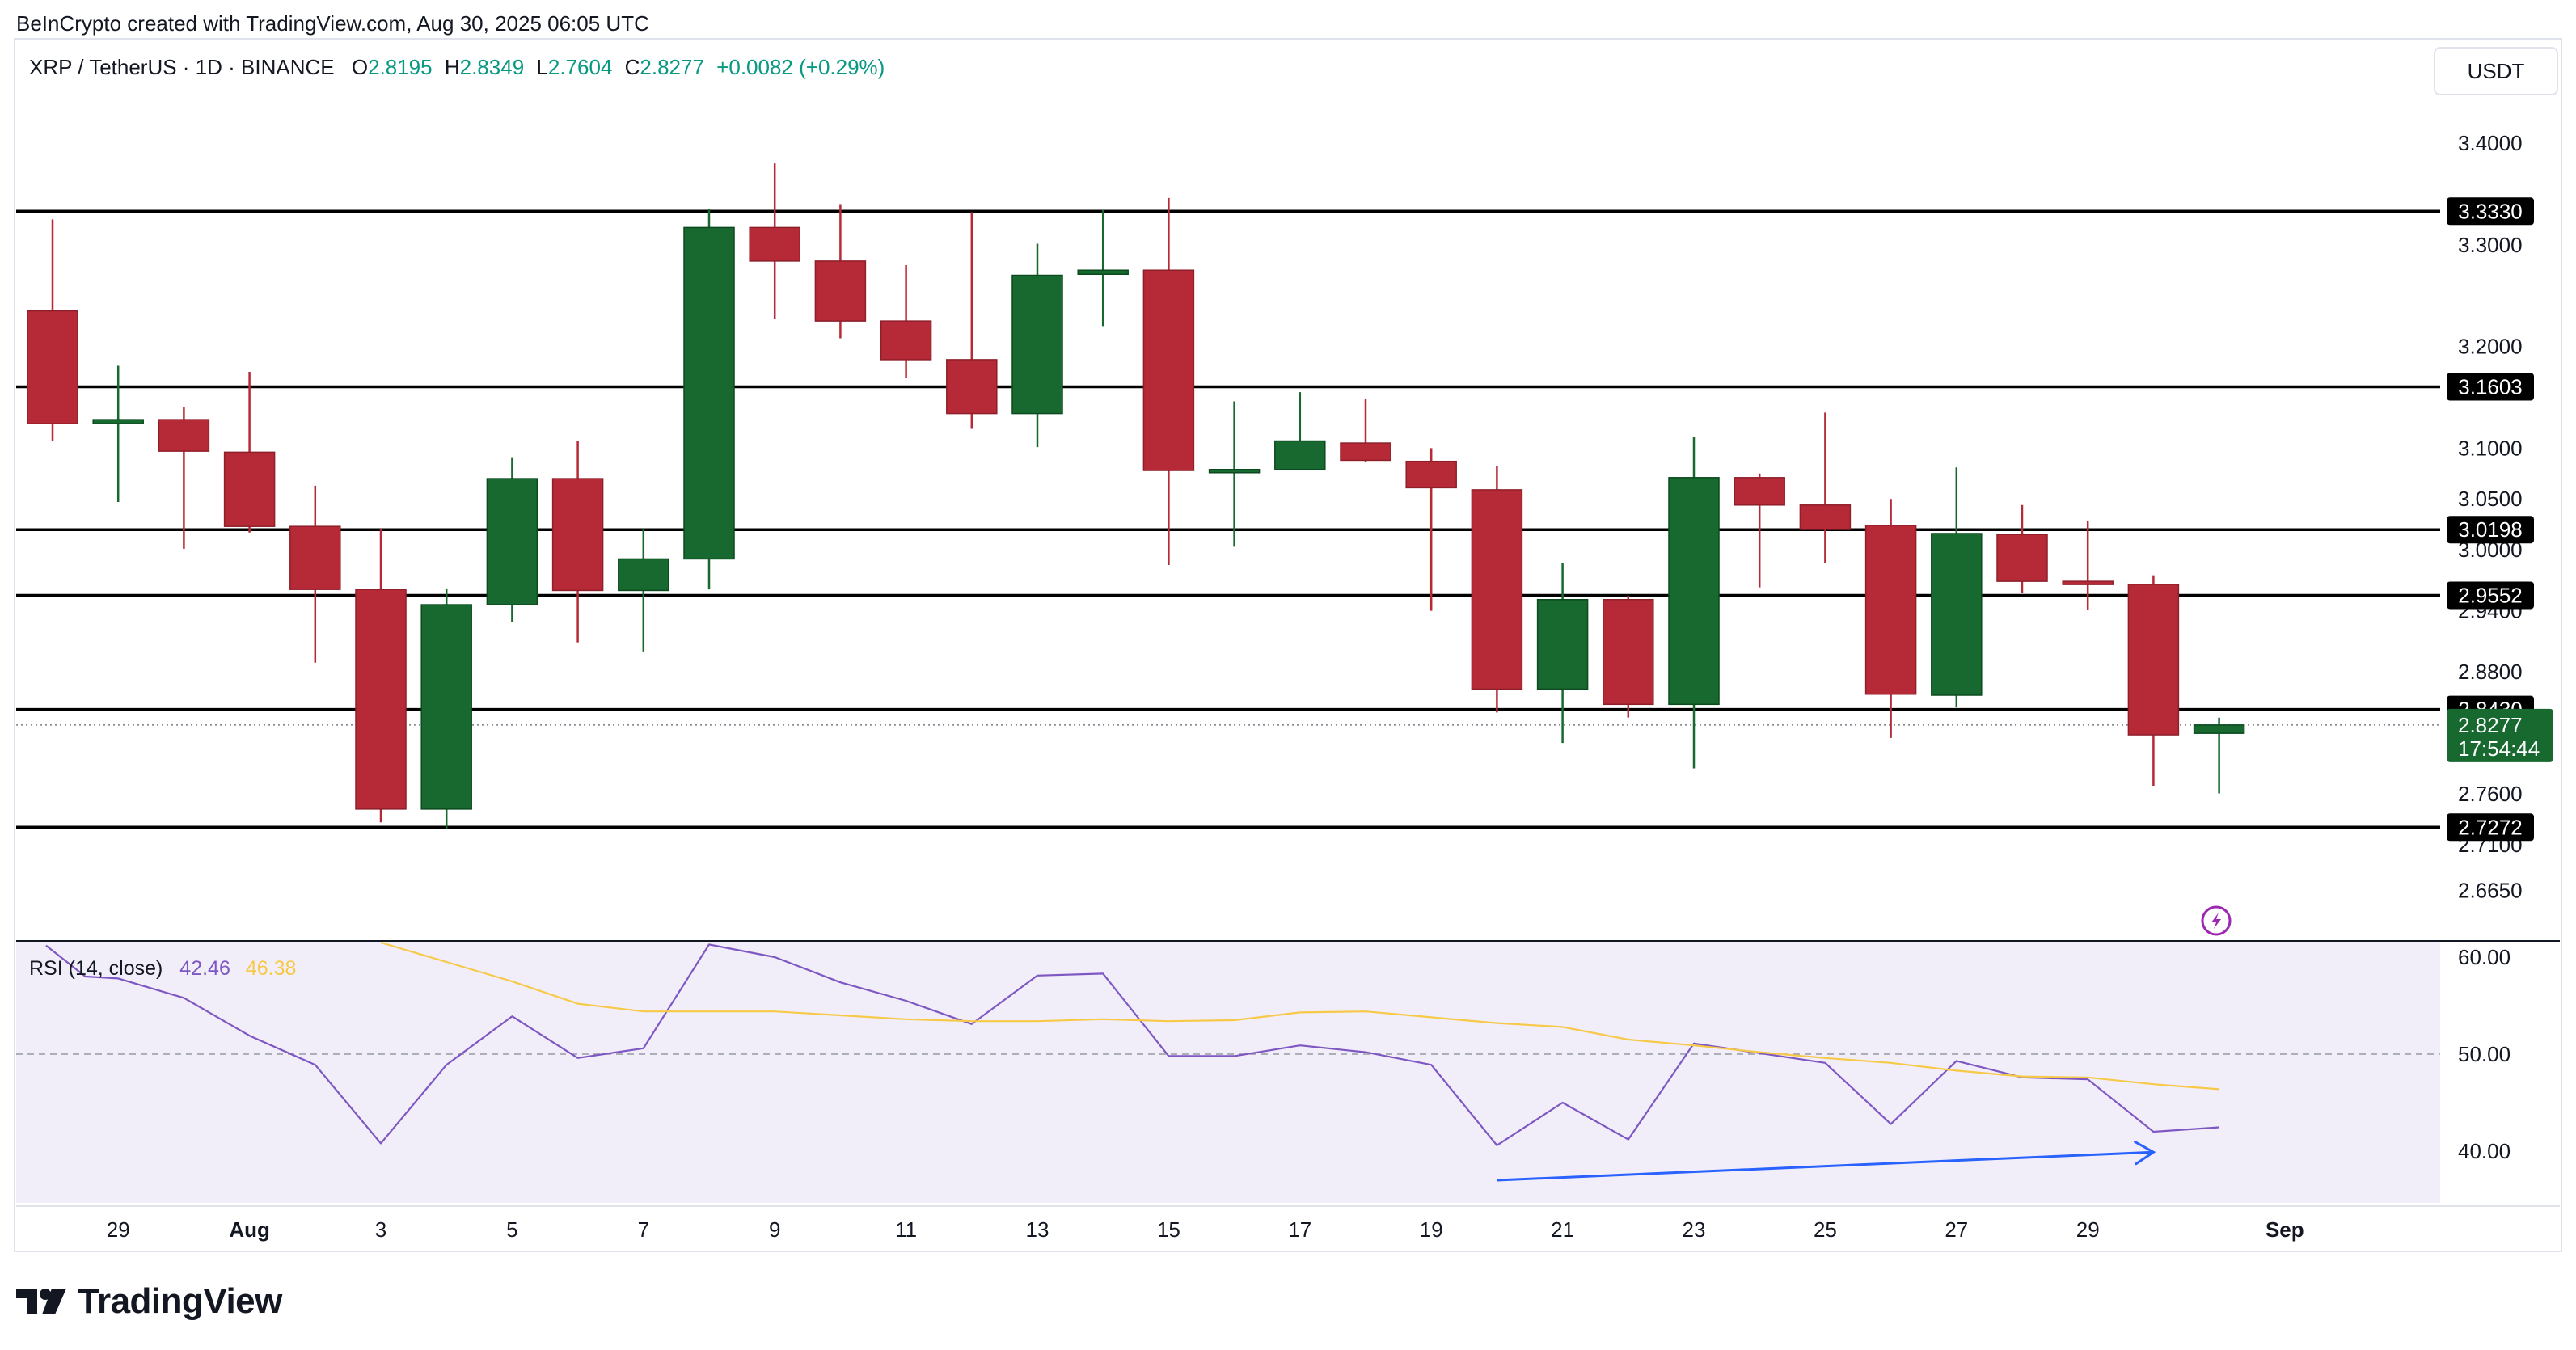 Image resolution: width=2576 pixels, height=1350 pixels. Describe the element at coordinates (2490, 595) in the screenshot. I see `level-price-label: 2.9552` at that location.